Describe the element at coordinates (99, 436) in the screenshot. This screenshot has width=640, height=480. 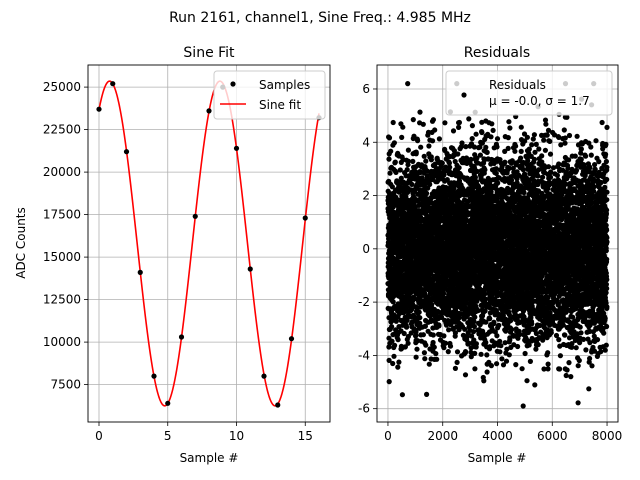
I see `sine-fit-xtick-label: 0` at that location.